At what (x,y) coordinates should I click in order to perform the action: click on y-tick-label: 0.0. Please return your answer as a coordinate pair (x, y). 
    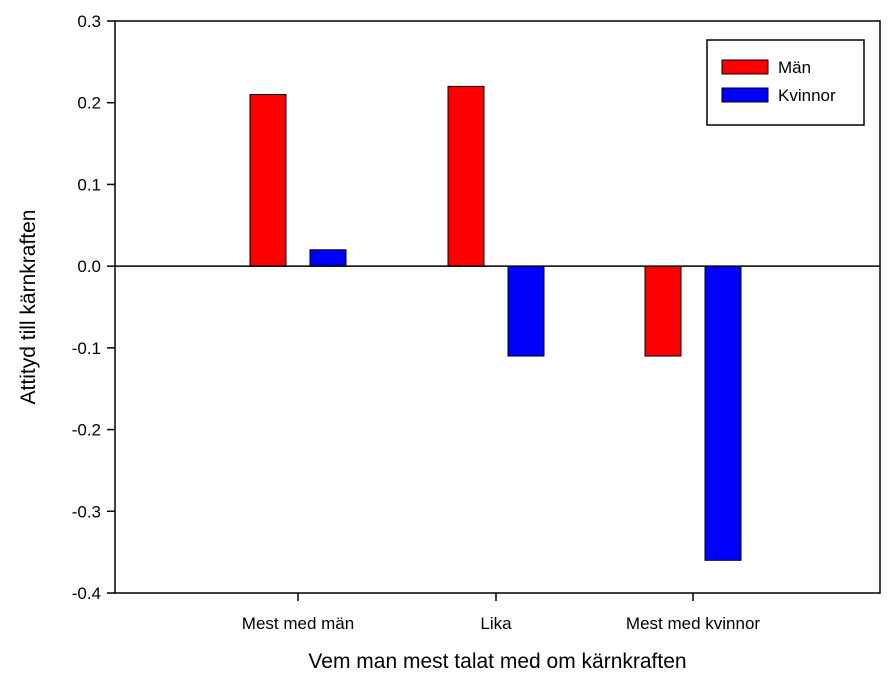
    Looking at the image, I should click on (89, 266).